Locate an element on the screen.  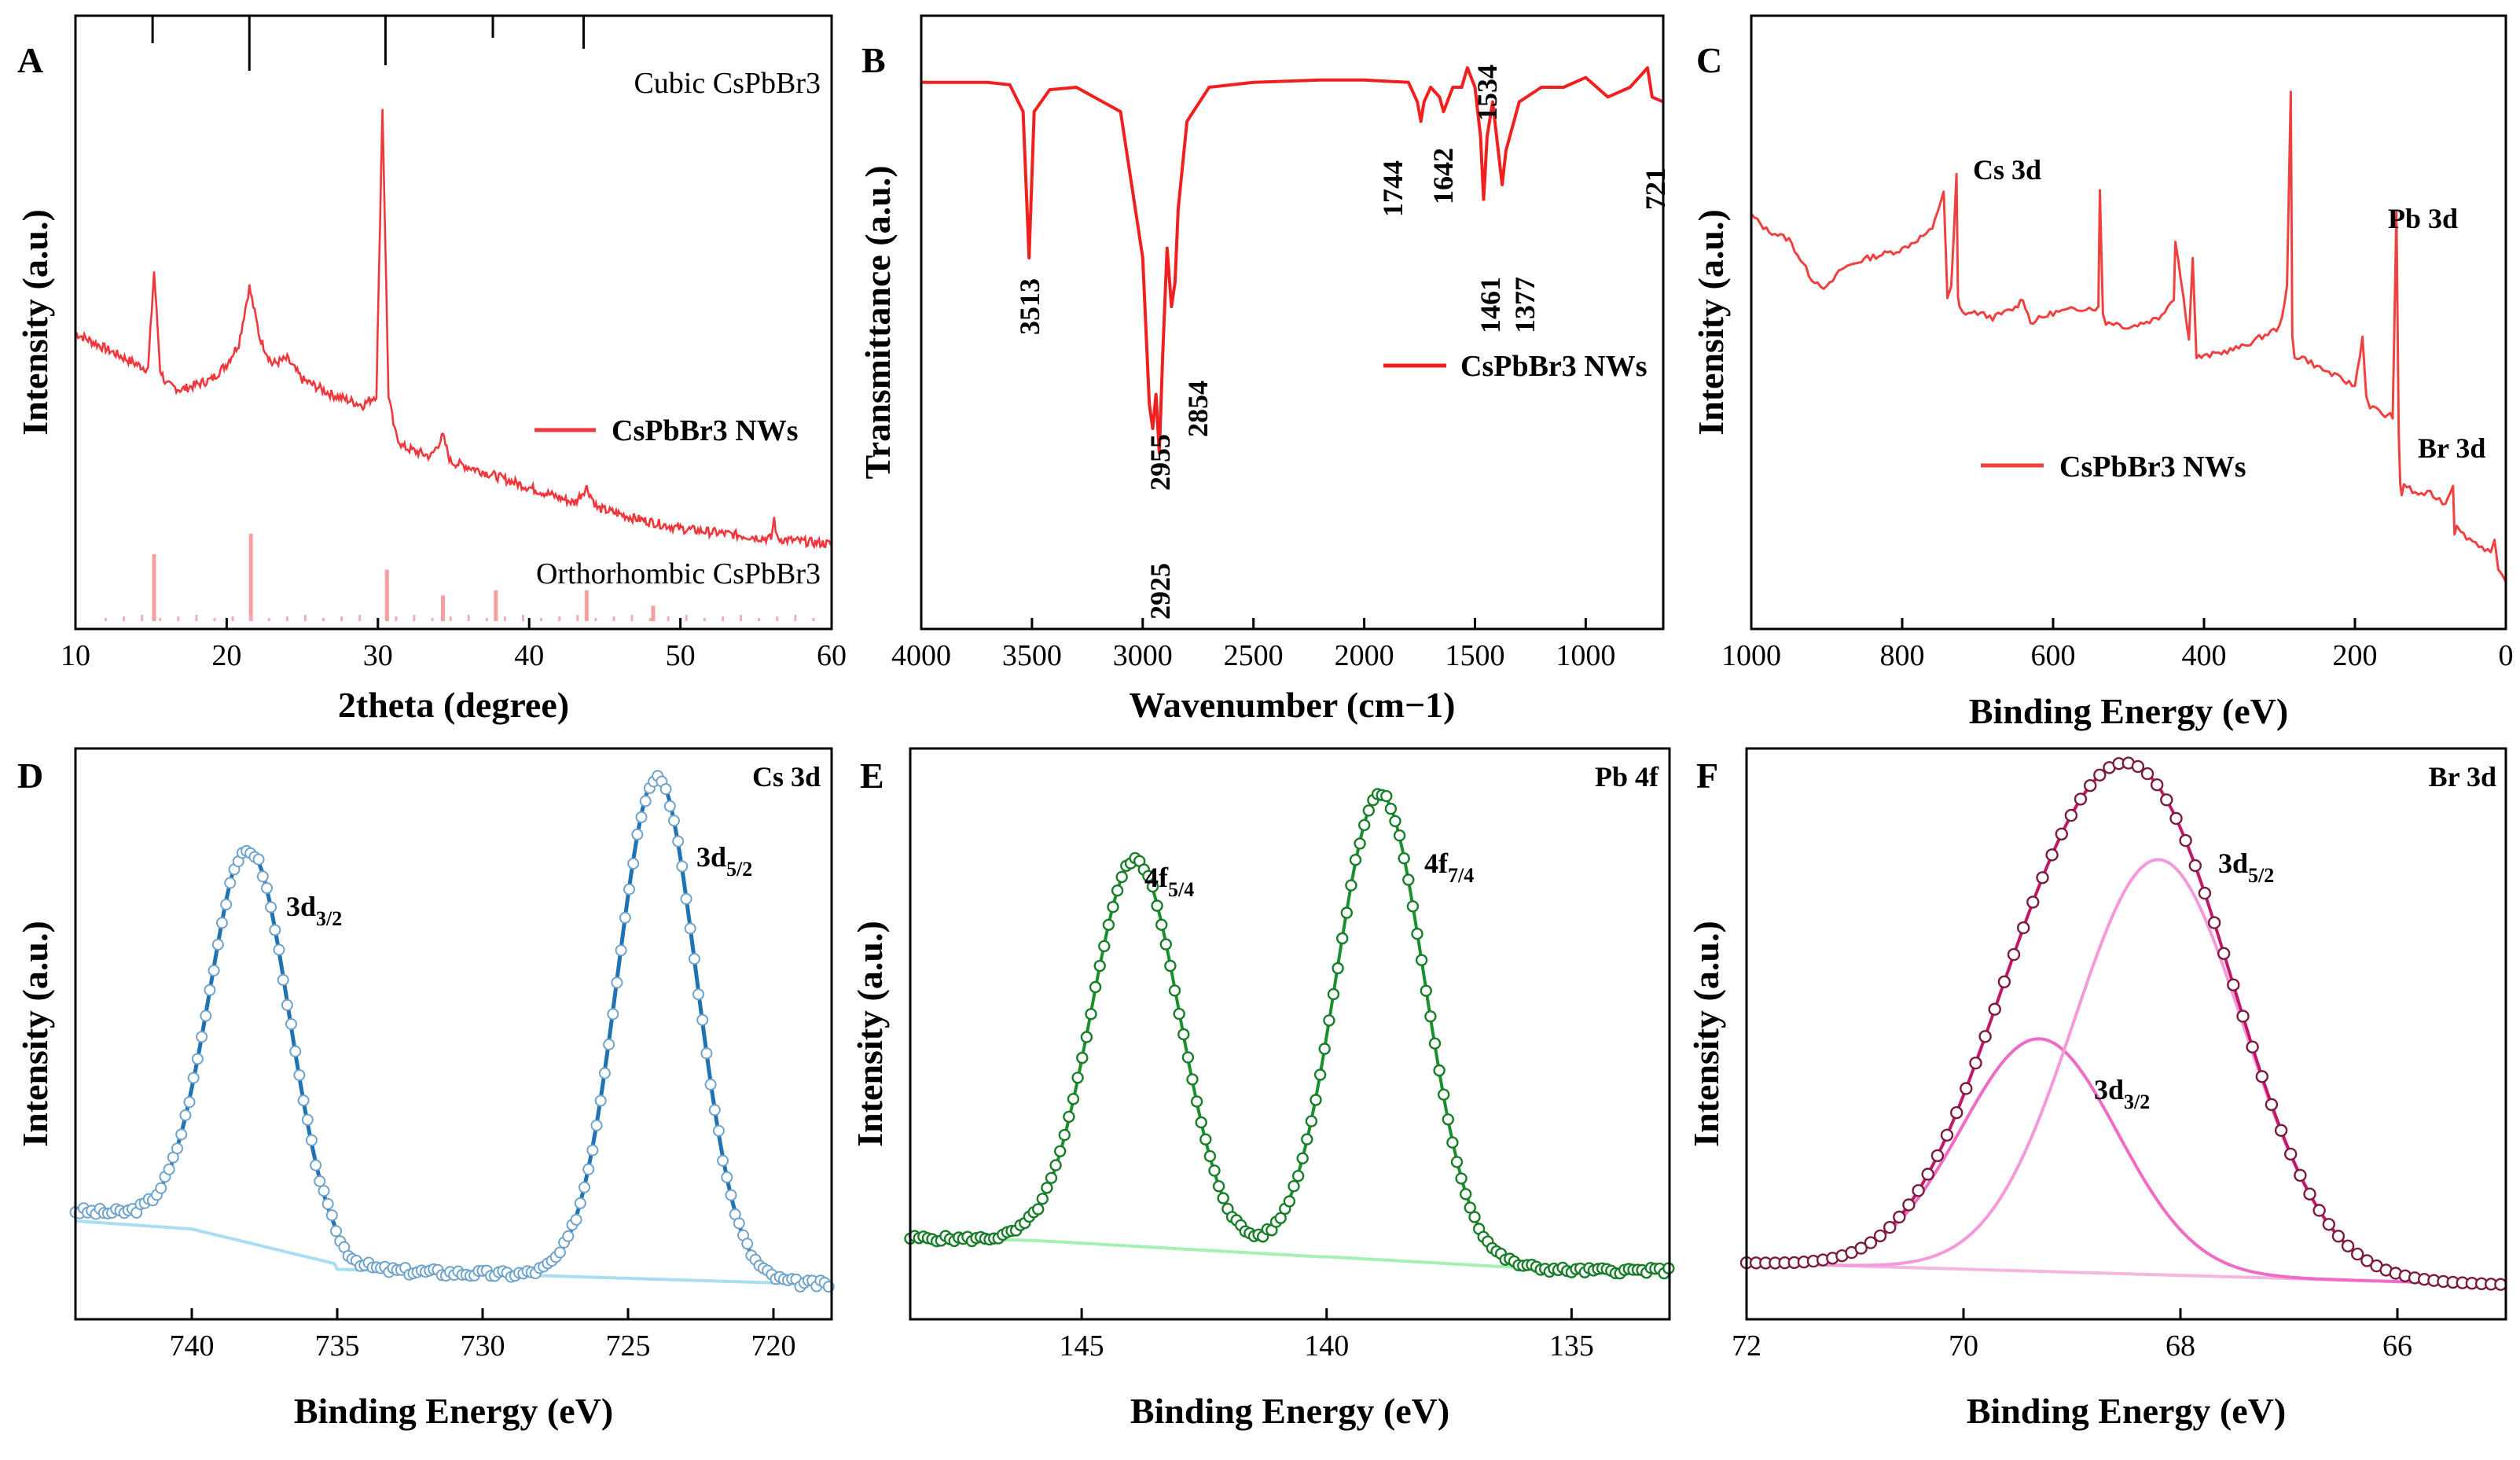
x-tick-label-4: 50 is located at coordinates (681, 655).